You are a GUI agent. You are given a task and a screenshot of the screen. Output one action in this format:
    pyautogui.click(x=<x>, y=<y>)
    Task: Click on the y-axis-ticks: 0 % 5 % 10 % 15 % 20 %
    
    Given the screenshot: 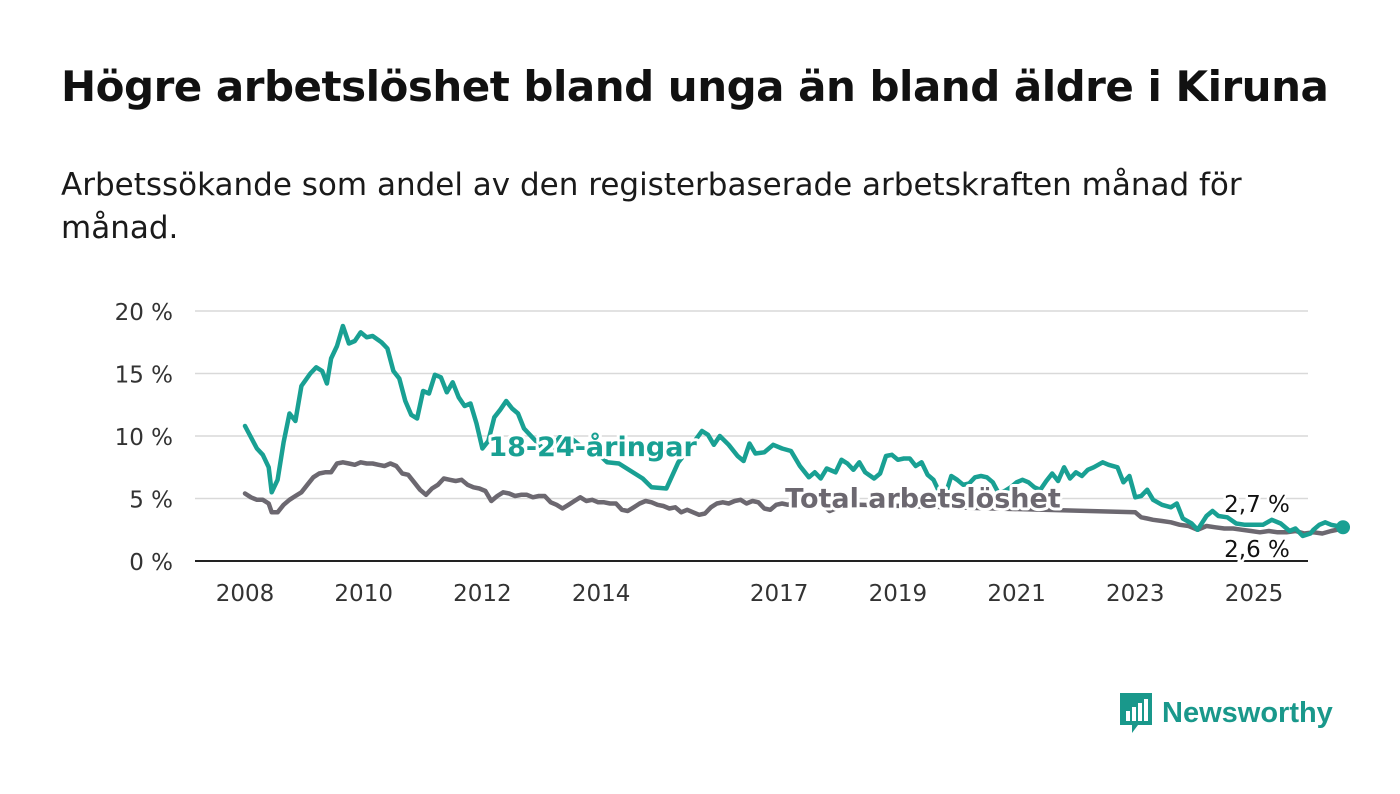 What is the action you would take?
    pyautogui.click(x=144, y=438)
    